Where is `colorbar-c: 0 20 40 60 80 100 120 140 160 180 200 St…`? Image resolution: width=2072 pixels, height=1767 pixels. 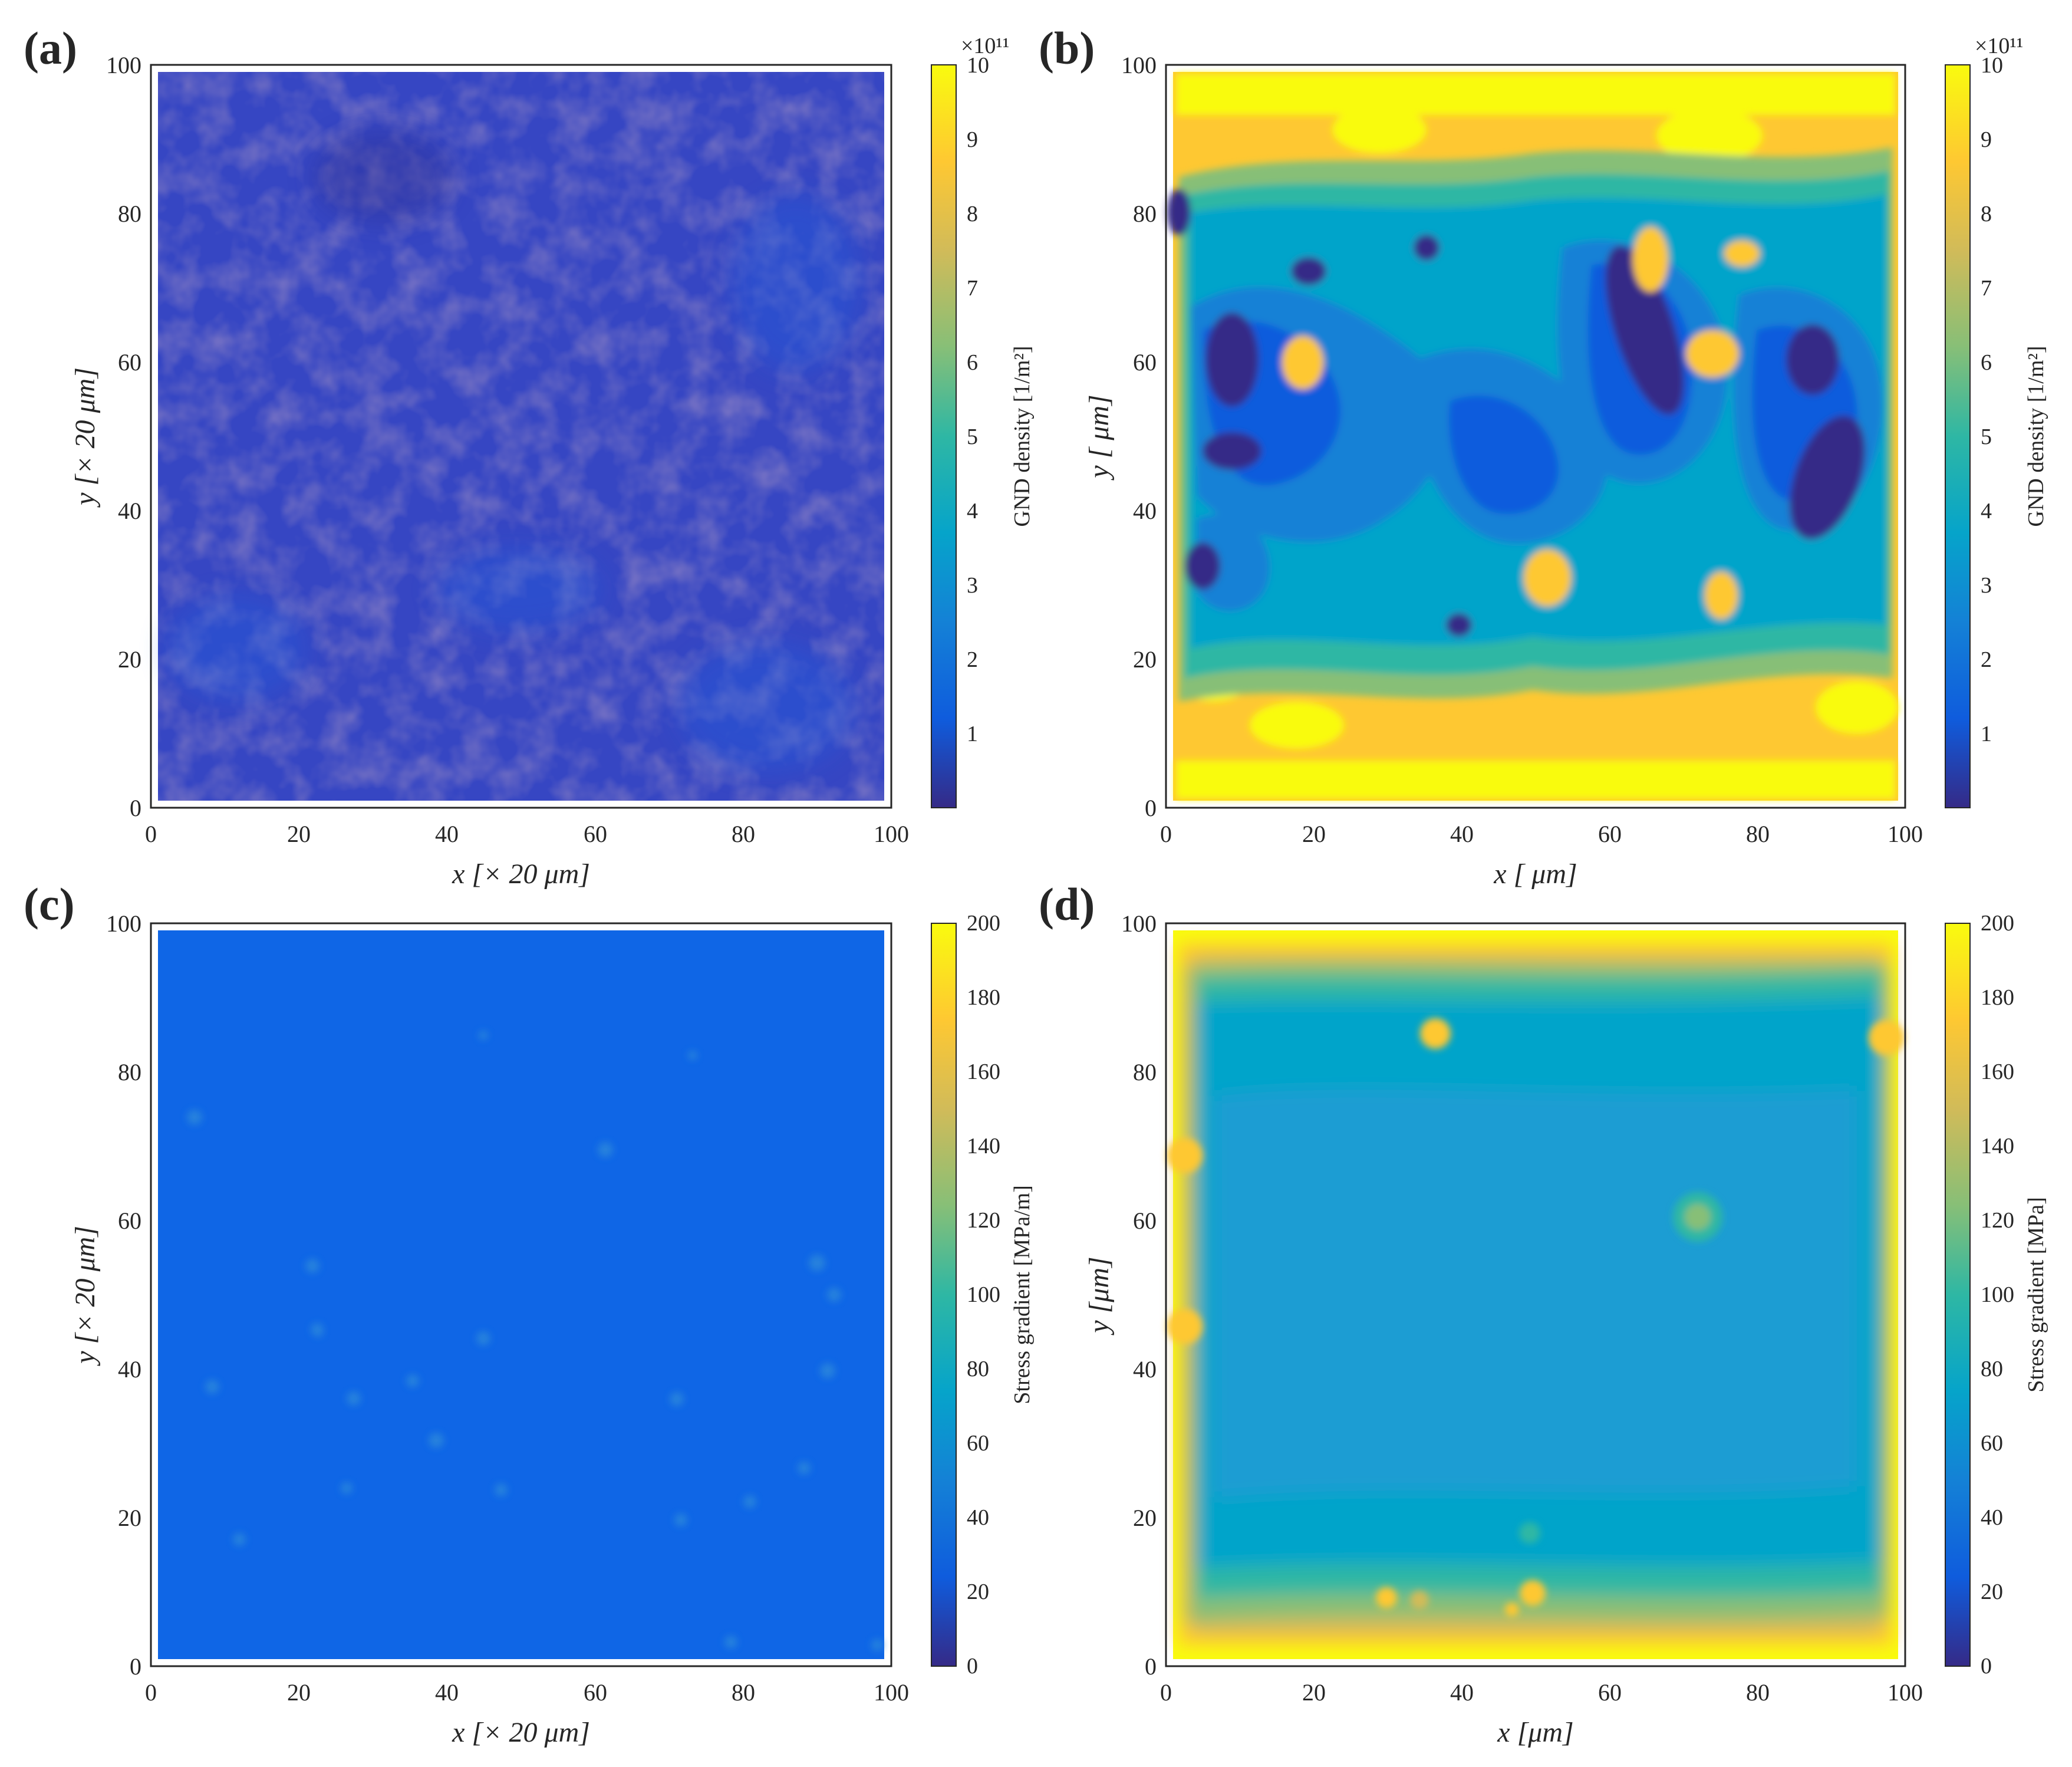 colorbar-c: 0 20 40 60 80 100 120 140 160 180 200 St… is located at coordinates (983, 1295).